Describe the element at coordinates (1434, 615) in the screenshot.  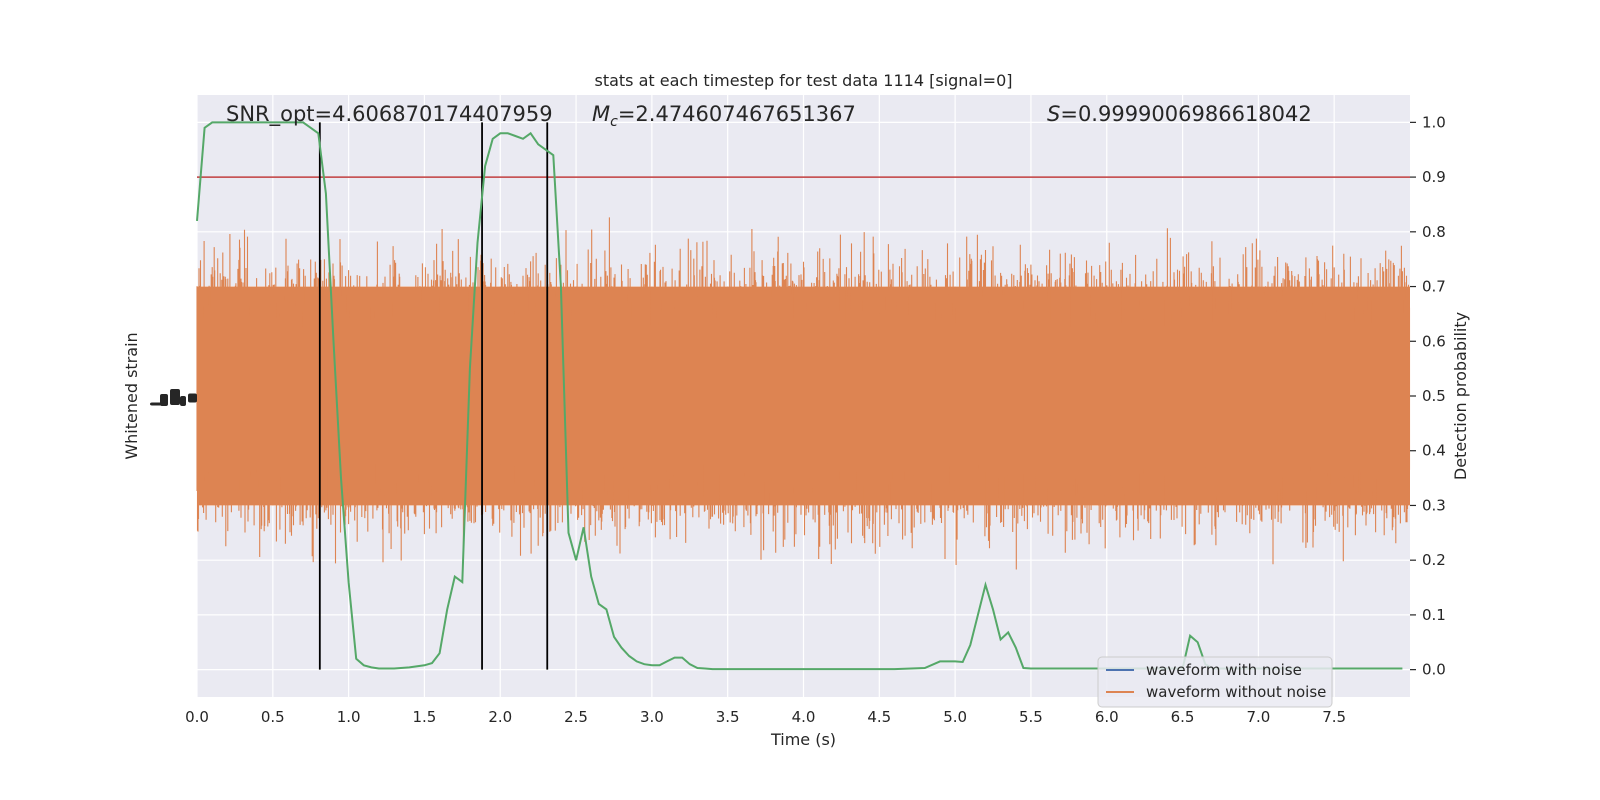
I see `y-tick-label: 0.1` at that location.